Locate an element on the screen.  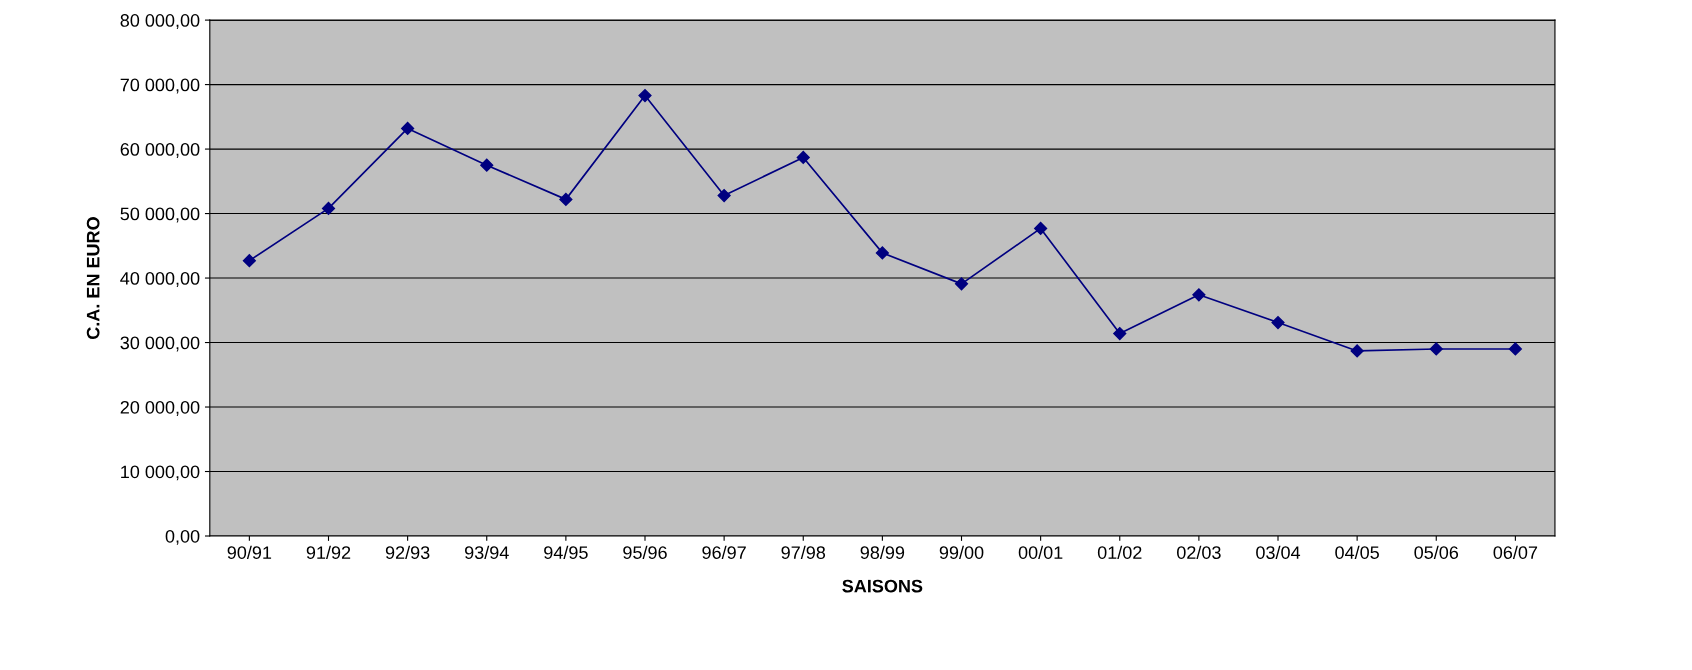
x-tick-label: 94/95 is located at coordinates (566, 552).